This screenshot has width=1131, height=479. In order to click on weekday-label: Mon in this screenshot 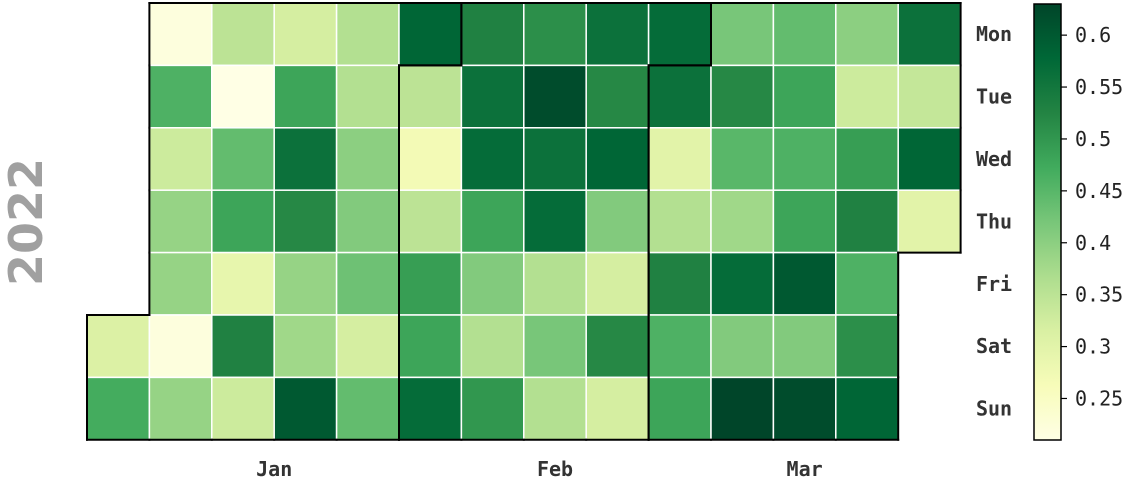, I will do `click(994, 34)`.